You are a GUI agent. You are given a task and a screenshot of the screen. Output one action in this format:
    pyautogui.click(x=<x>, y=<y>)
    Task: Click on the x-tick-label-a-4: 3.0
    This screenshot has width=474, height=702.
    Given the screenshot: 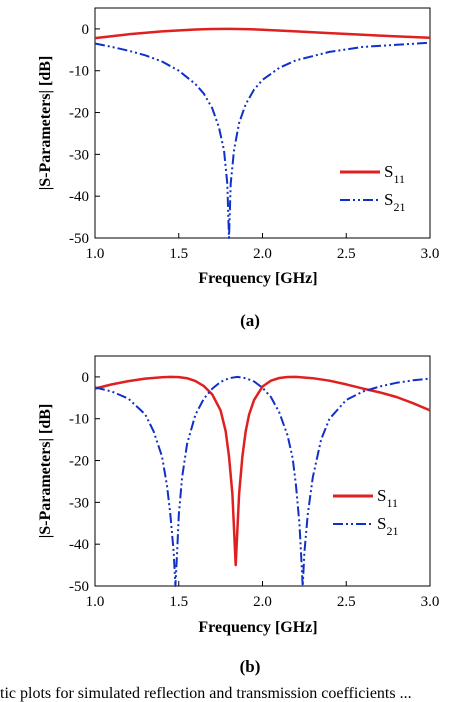 What is the action you would take?
    pyautogui.click(x=430, y=254)
    